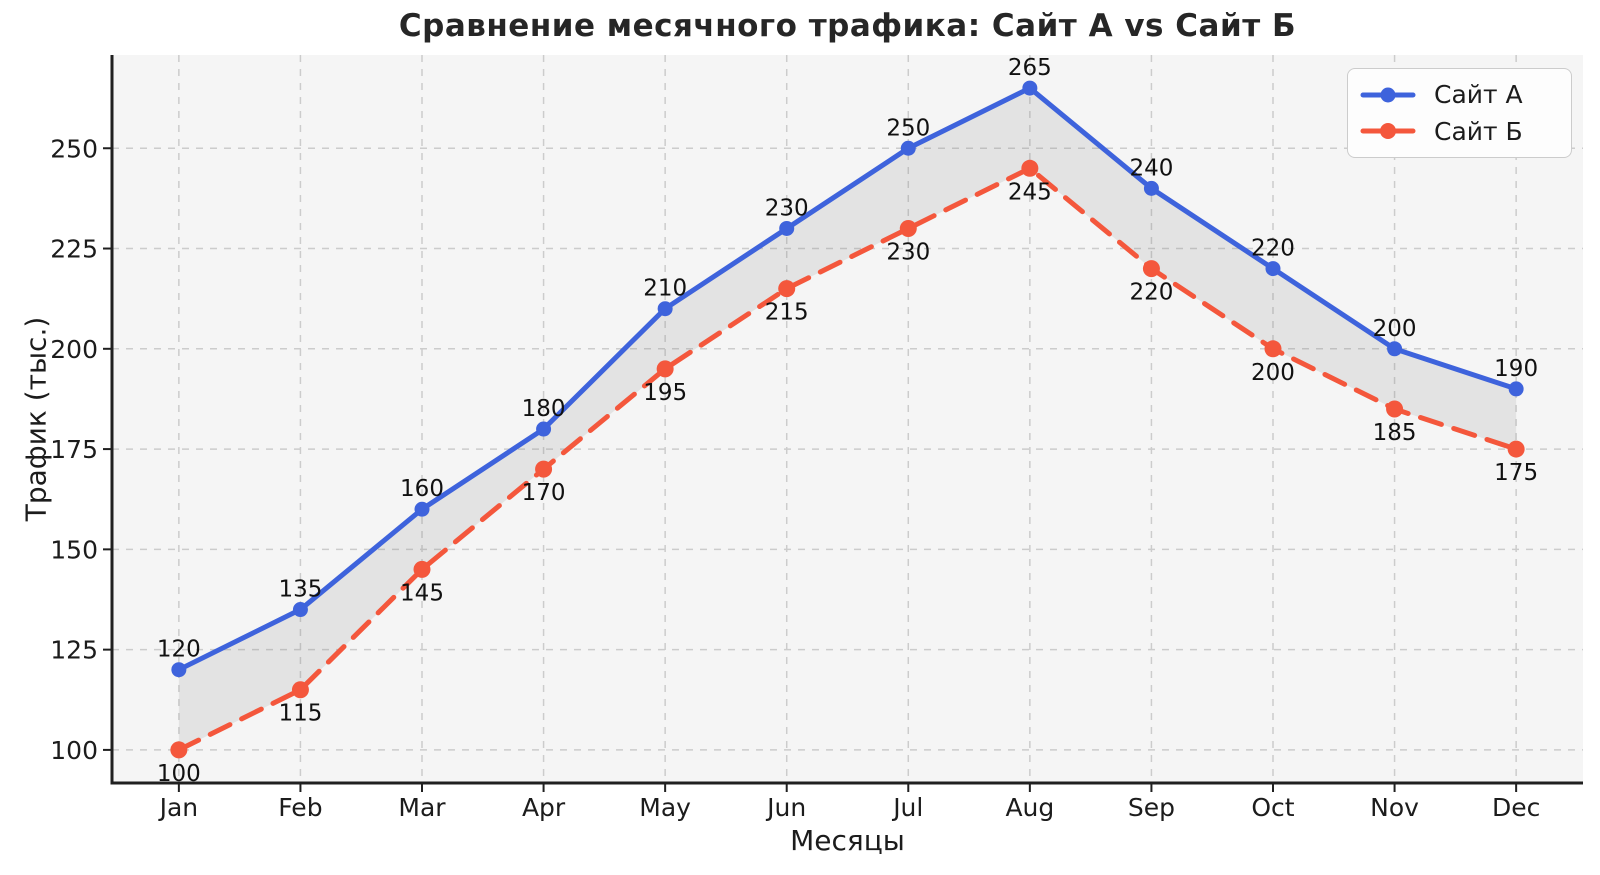 The height and width of the screenshot is (875, 1600). What do you see at coordinates (36, 419) in the screenshot?
I see `y-axis-label: Трафик (тыс.)` at bounding box center [36, 419].